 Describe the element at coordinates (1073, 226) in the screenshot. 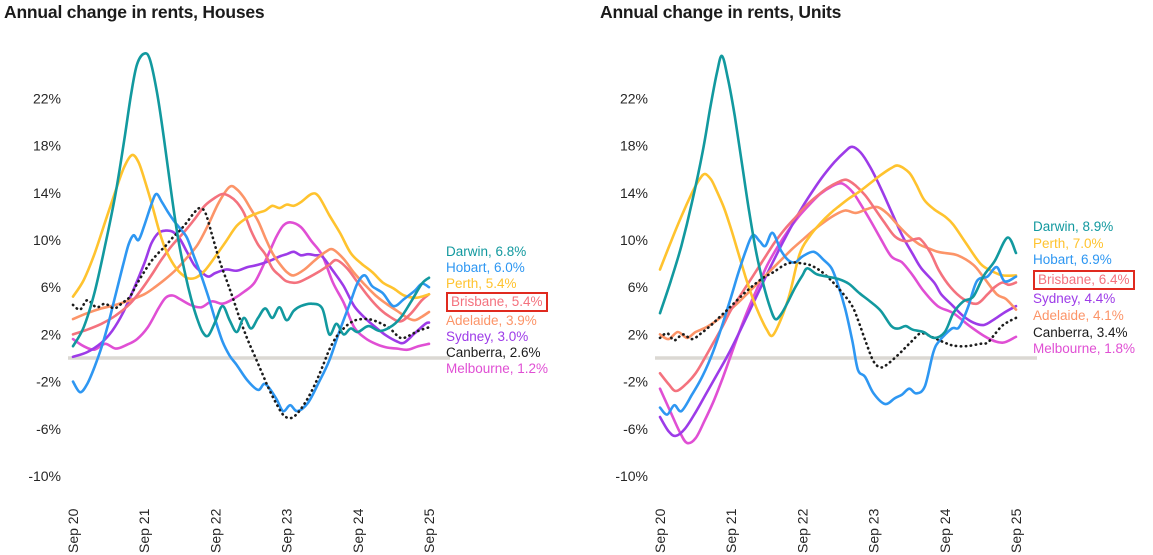

I see `legend-label: Darwin, 8.9%` at that location.